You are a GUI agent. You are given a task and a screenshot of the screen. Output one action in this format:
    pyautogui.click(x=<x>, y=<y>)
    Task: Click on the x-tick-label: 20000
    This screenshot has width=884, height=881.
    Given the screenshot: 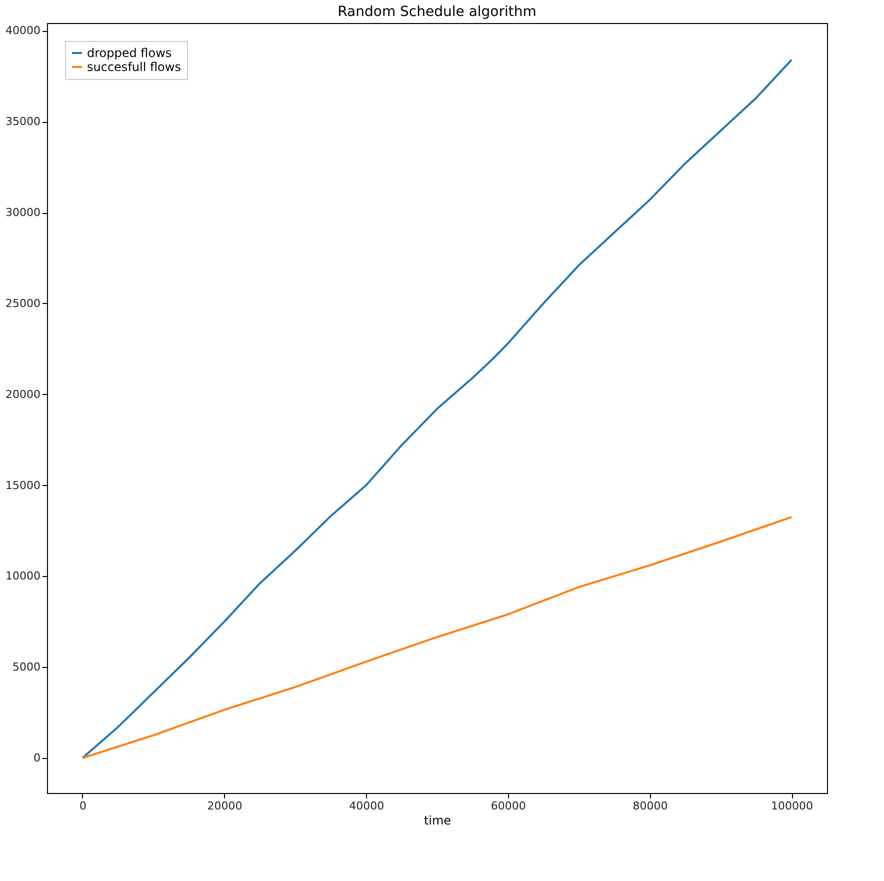 What is the action you would take?
    pyautogui.click(x=224, y=806)
    